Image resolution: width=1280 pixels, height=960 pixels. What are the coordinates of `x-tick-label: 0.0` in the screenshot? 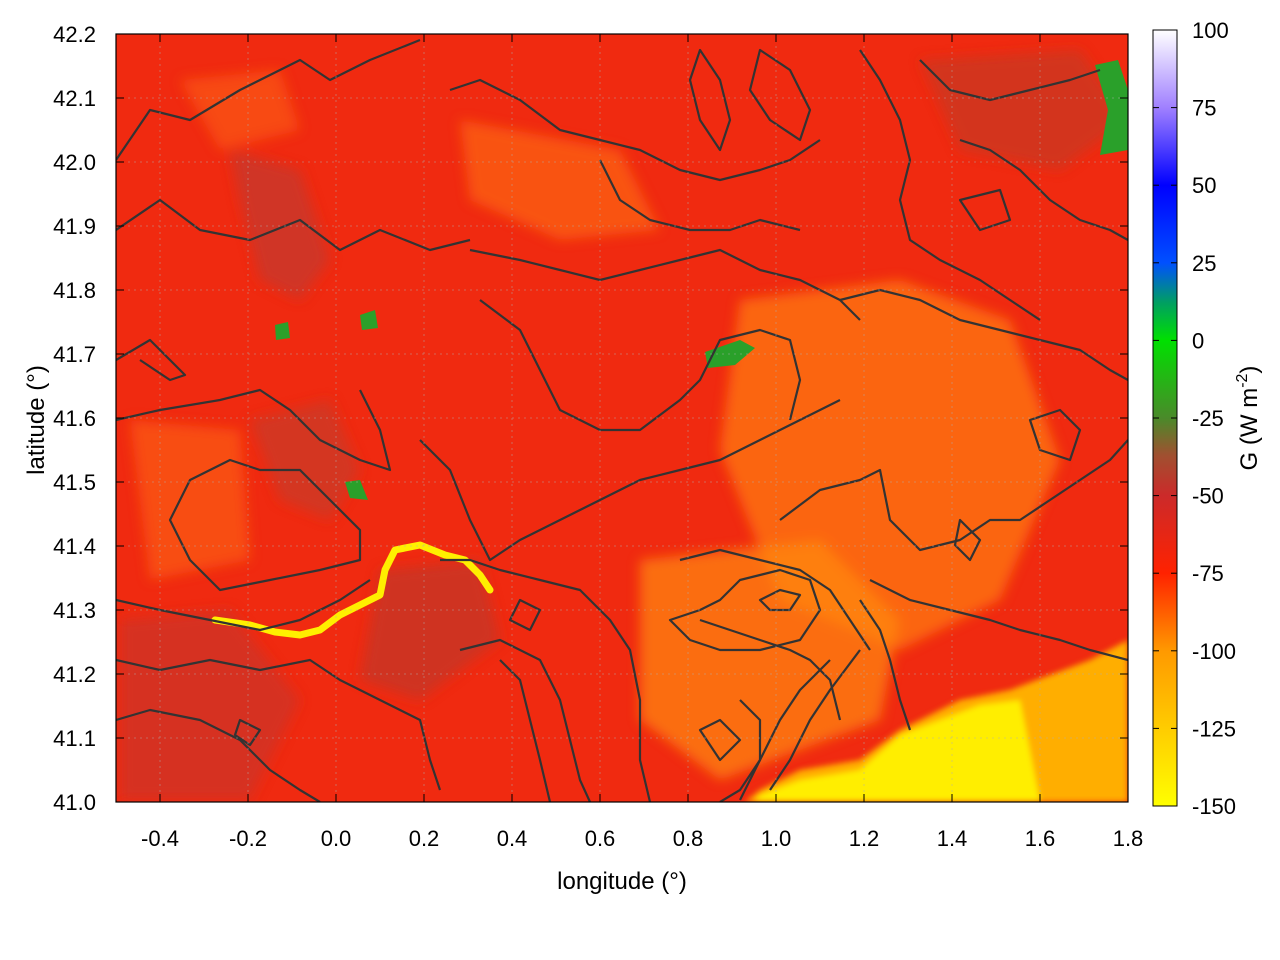 It's located at (336, 838).